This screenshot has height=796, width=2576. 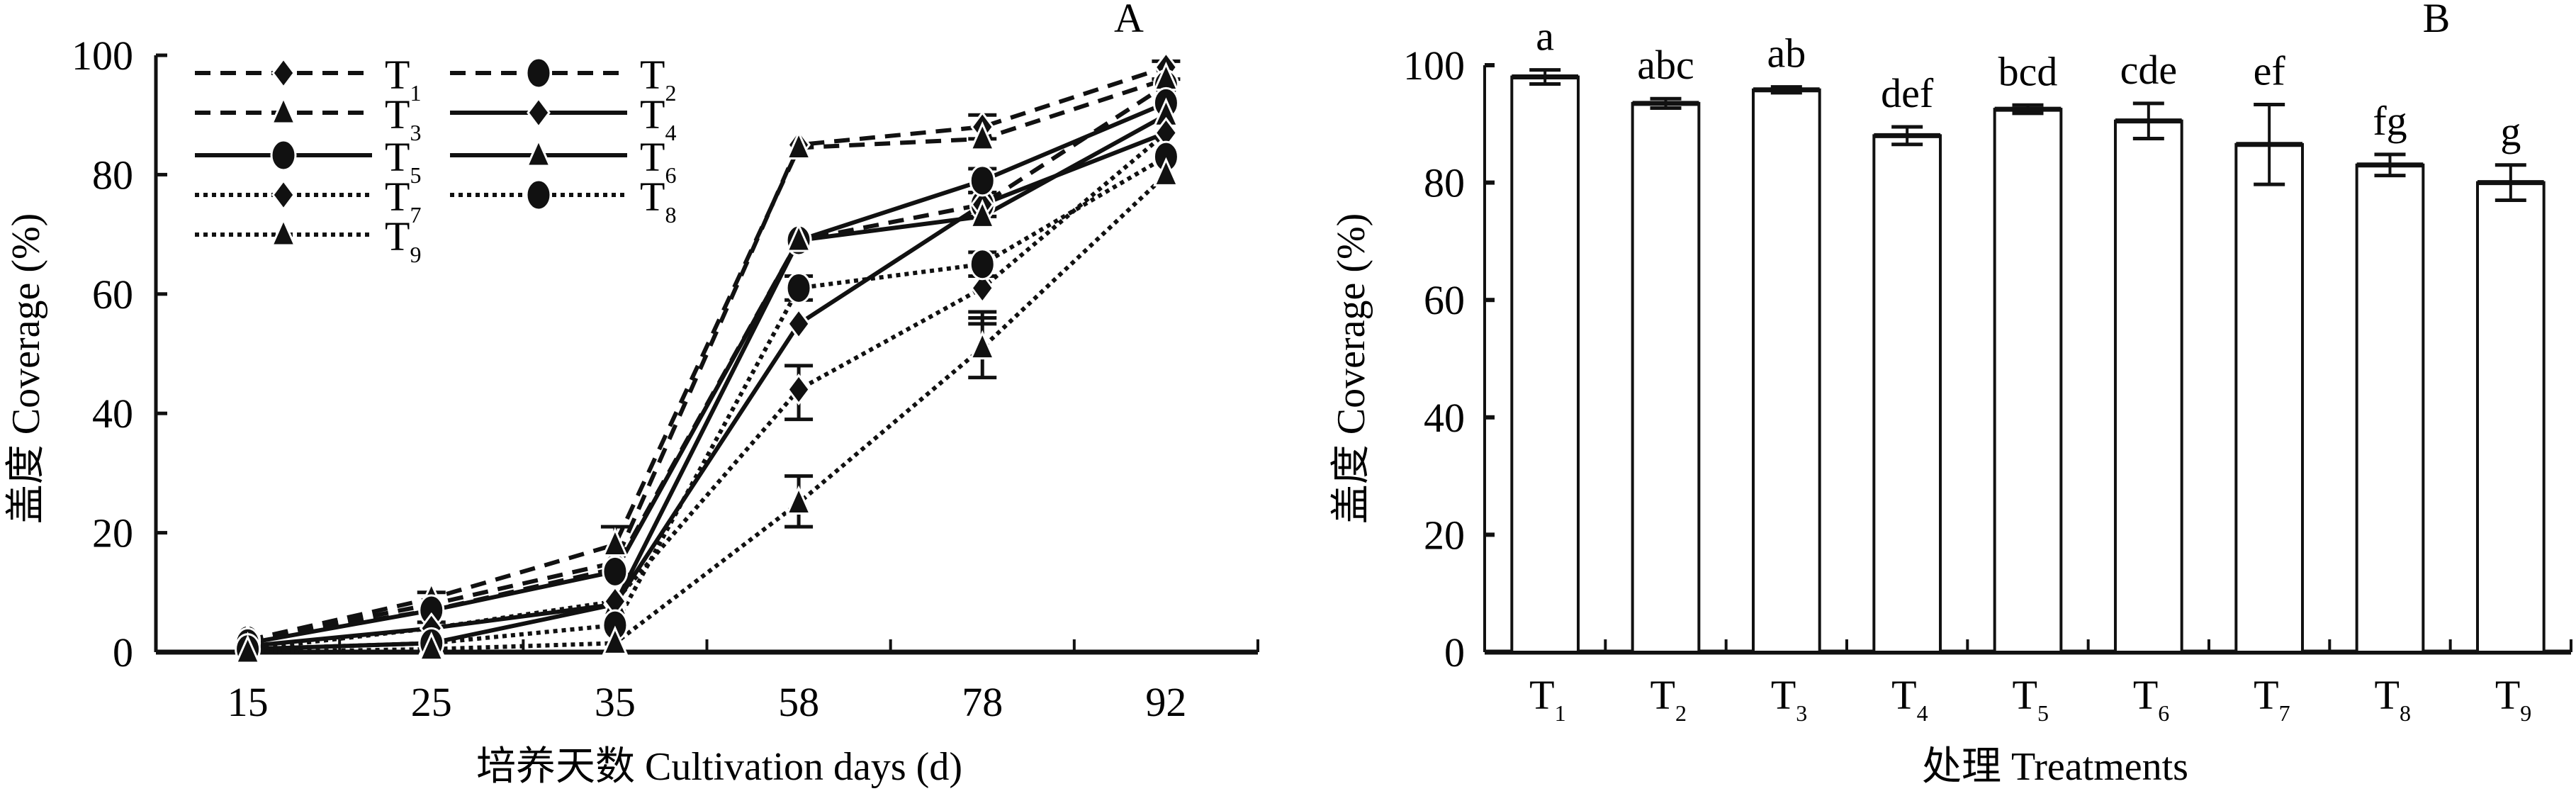 What do you see at coordinates (2513, 699) in the screenshot?
I see `x-tick-label: T9` at bounding box center [2513, 699].